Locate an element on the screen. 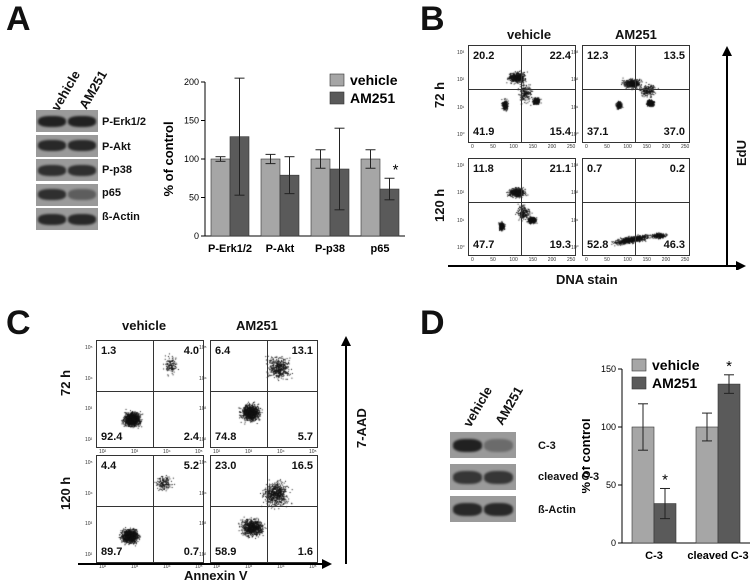 The image size is (755, 586). quadrant-percent: 22.4 is located at coordinates (560, 56).